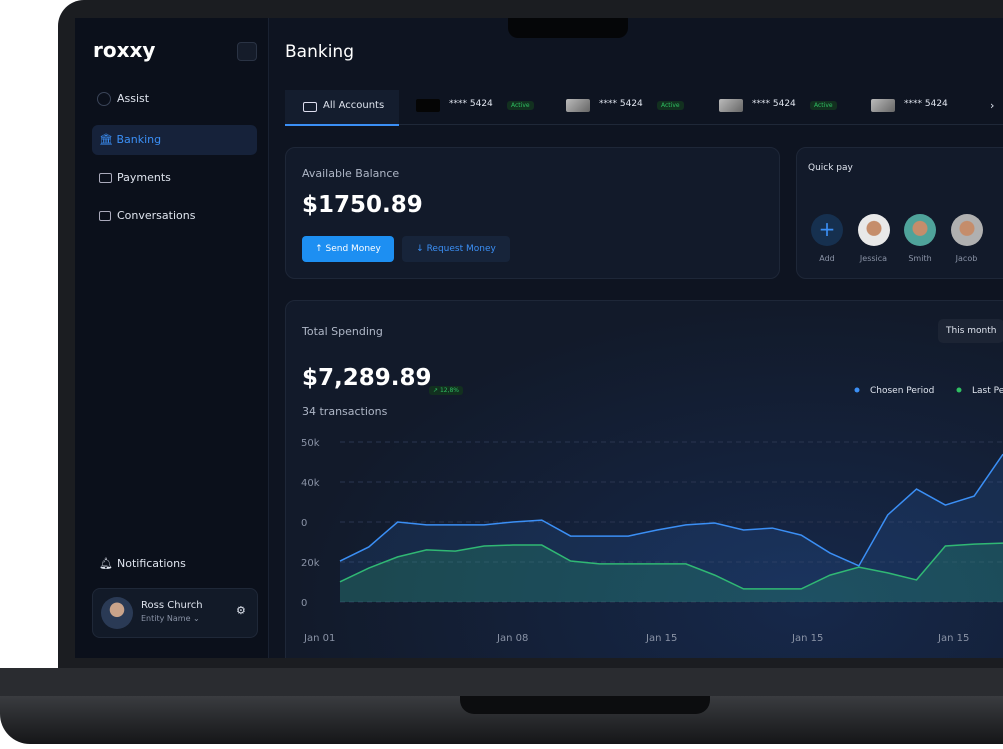 Image resolution: width=1003 pixels, height=749 pixels. Describe the element at coordinates (830, 168) in the screenshot. I see `quickpay-title: Quick pay` at that location.